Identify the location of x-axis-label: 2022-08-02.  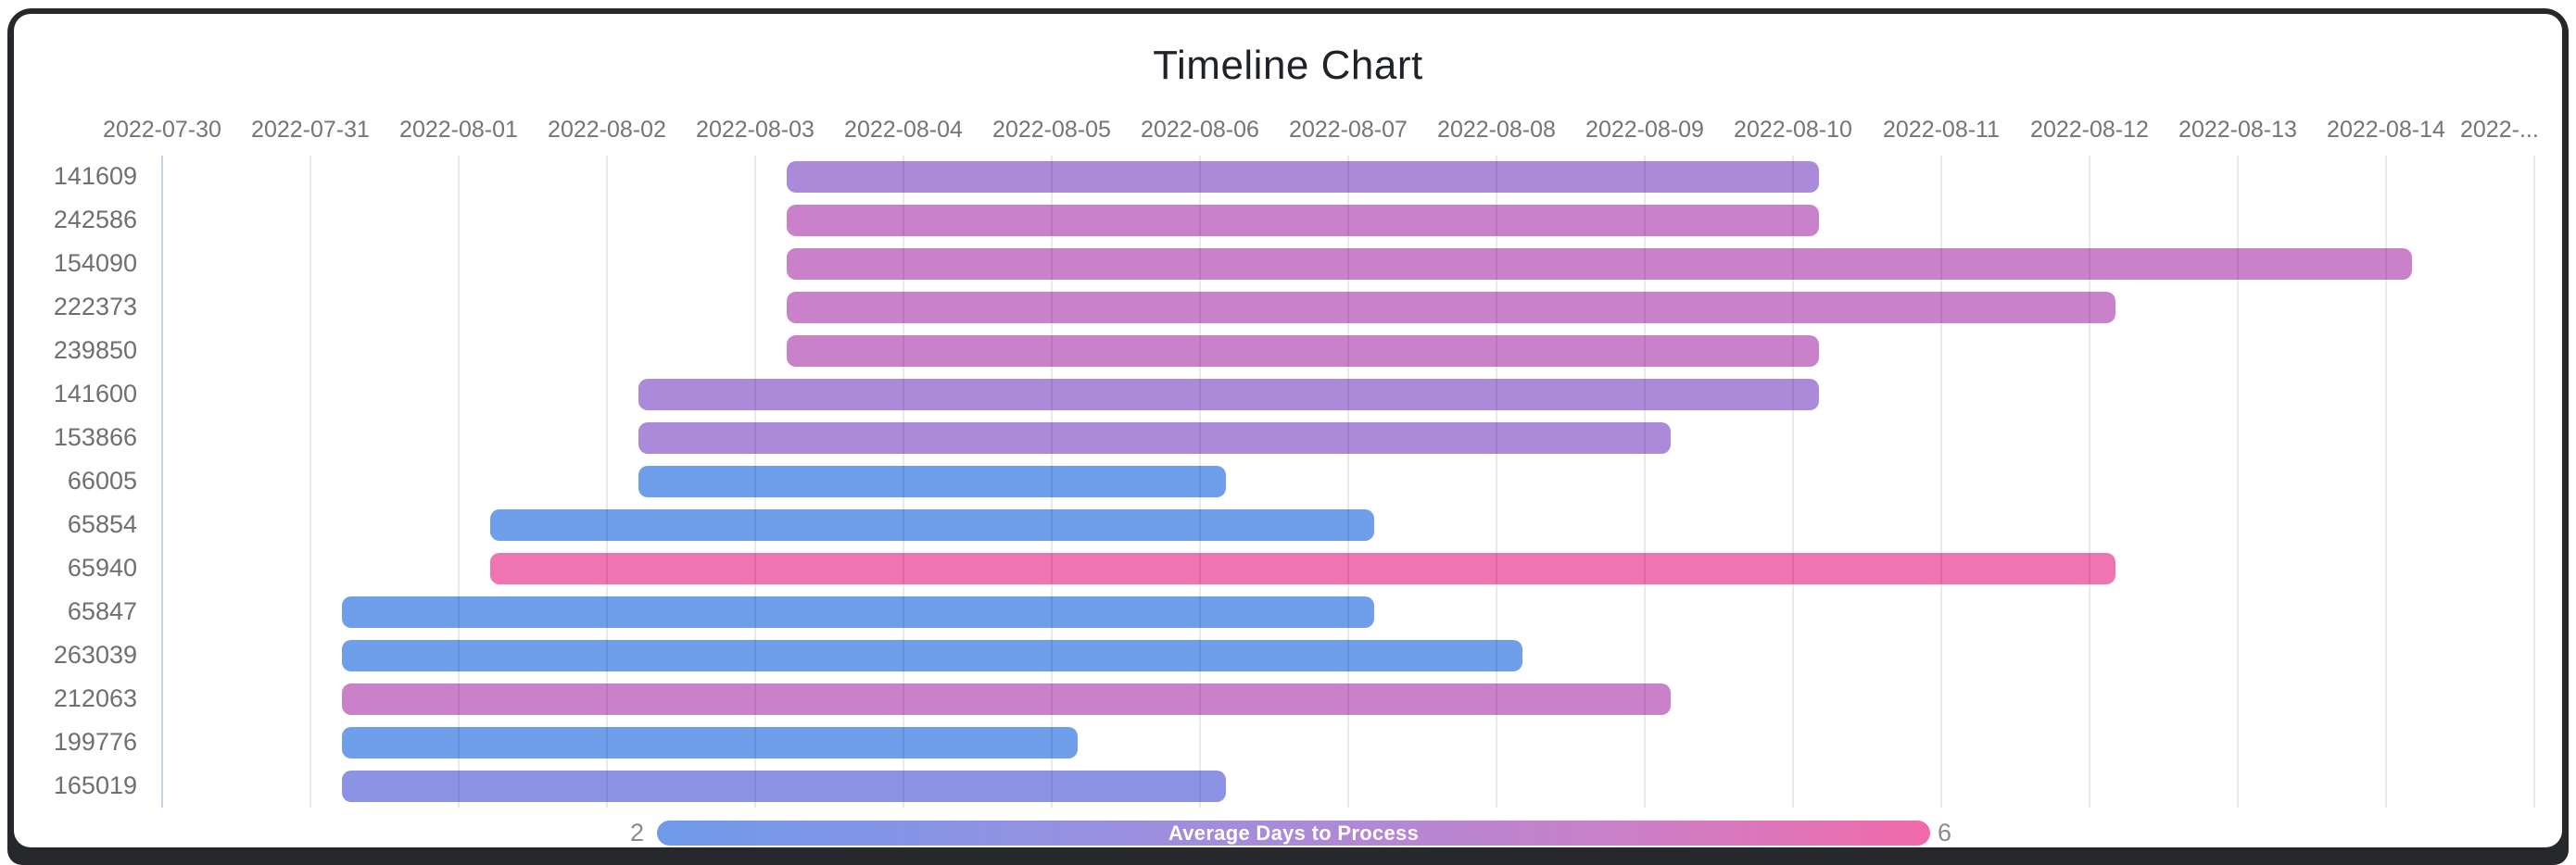
(607, 130).